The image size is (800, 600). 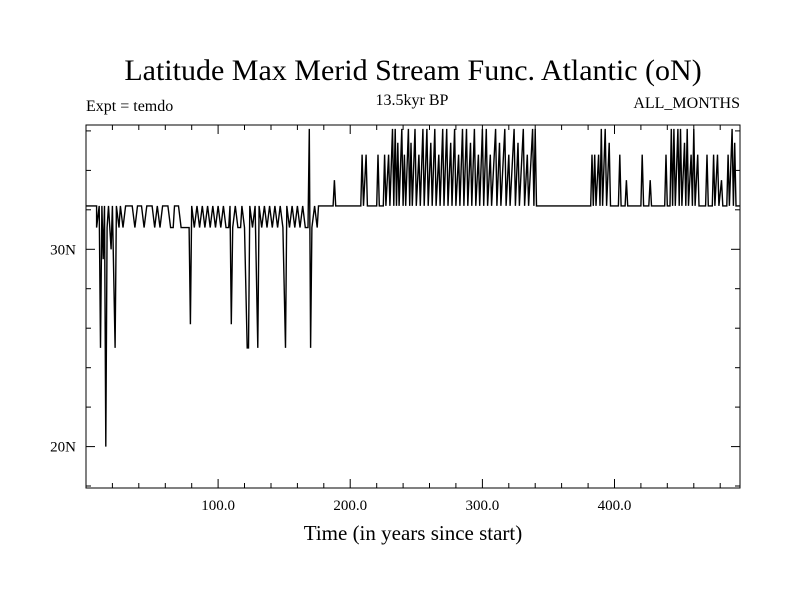 What do you see at coordinates (63, 448) in the screenshot?
I see `y-tick-label: 20N` at bounding box center [63, 448].